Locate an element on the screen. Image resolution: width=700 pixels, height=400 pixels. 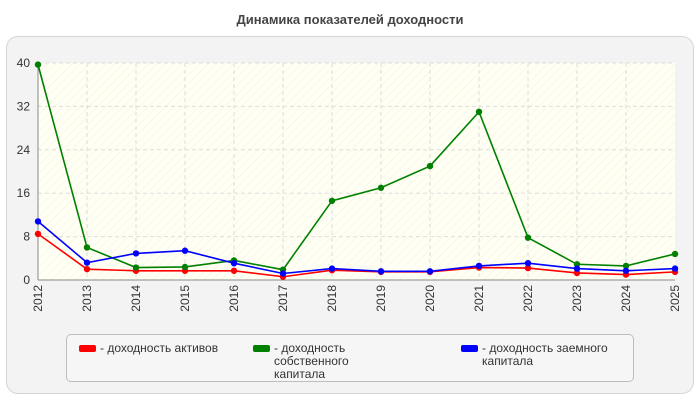
y-tick-label: 16 is located at coordinates (24, 193).